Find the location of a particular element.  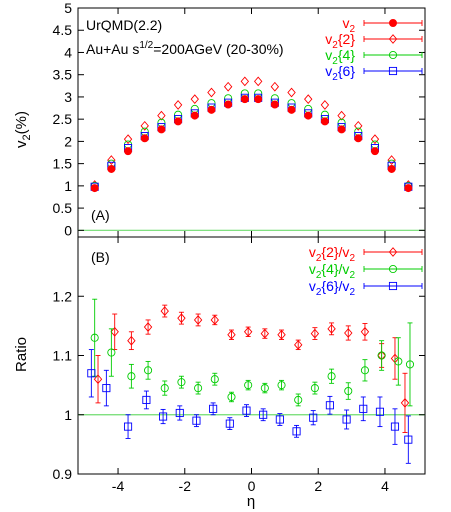

panel-a-y-tick-label: 4.5 is located at coordinates (63, 30).